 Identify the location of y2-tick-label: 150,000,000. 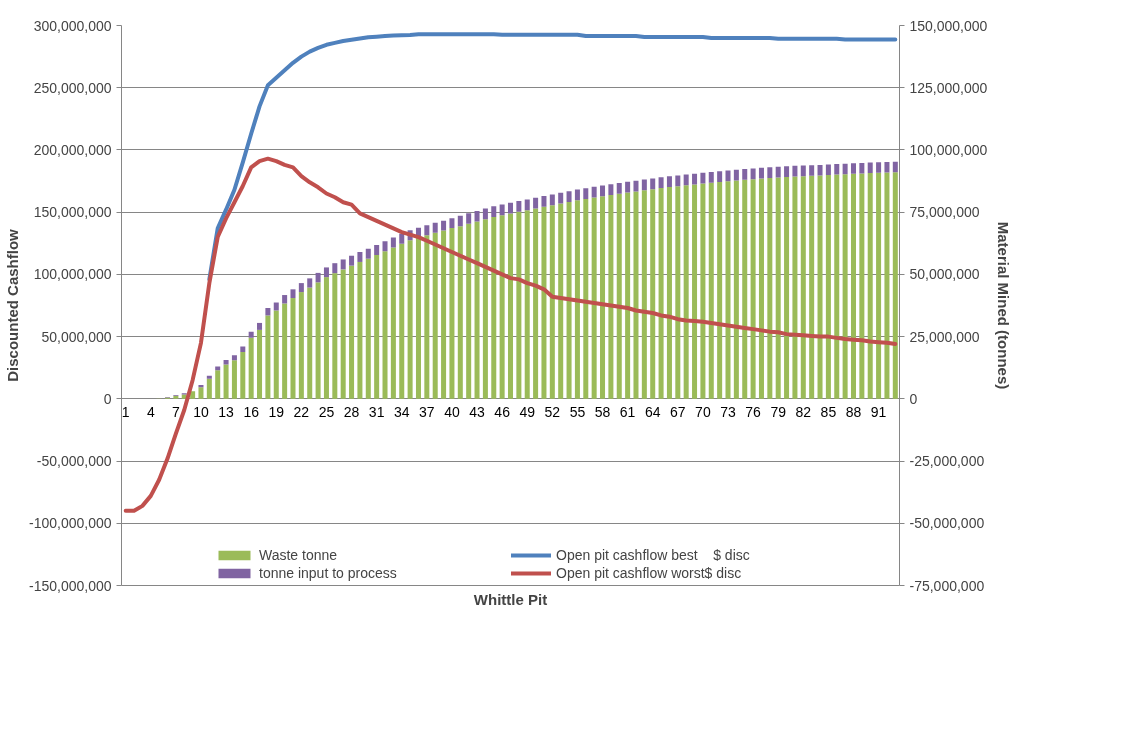
(948, 25).